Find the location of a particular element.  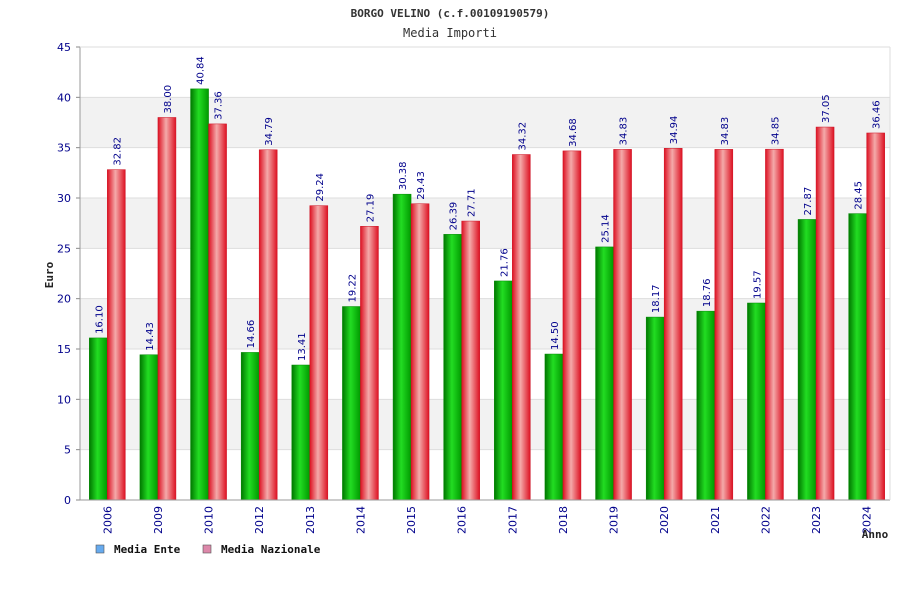

x-tick-label: 2014 is located at coordinates (360, 520).